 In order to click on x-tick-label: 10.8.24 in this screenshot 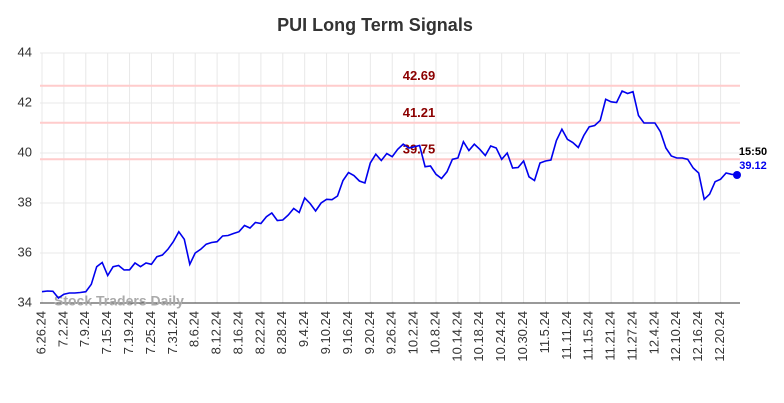, I will do `click(434, 332)`.